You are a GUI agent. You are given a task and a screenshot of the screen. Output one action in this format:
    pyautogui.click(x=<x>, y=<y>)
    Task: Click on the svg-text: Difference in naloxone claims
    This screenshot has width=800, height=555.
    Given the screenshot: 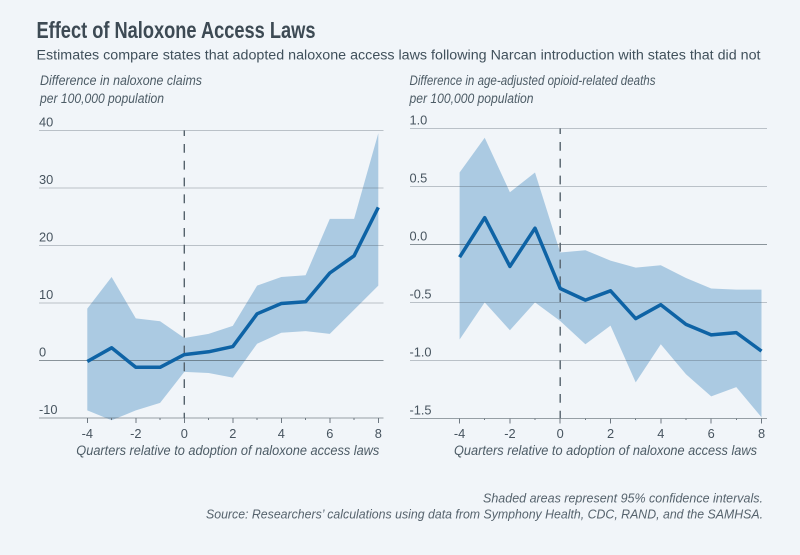 What is the action you would take?
    pyautogui.click(x=121, y=80)
    